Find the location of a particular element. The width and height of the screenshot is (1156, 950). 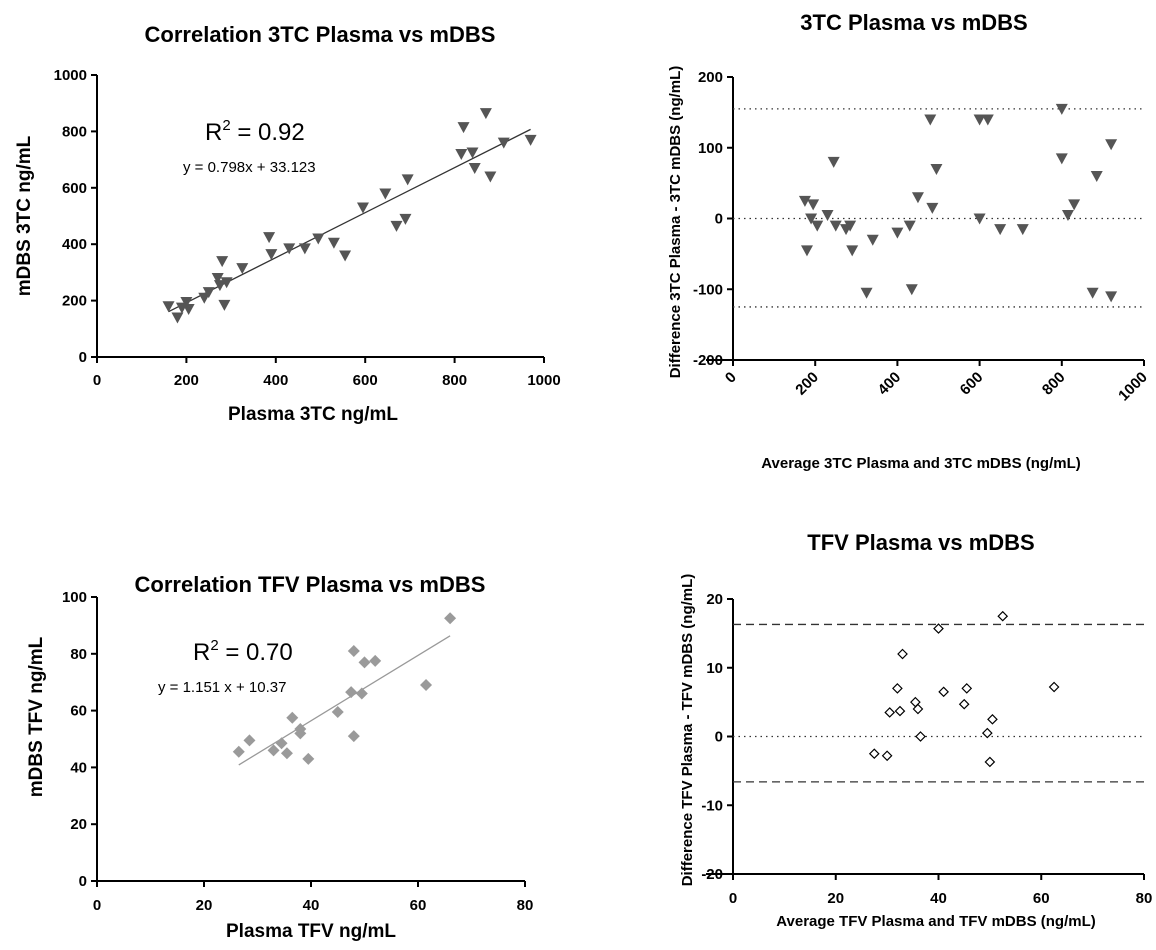

y-tick-label: 400 is located at coordinates (74, 244).